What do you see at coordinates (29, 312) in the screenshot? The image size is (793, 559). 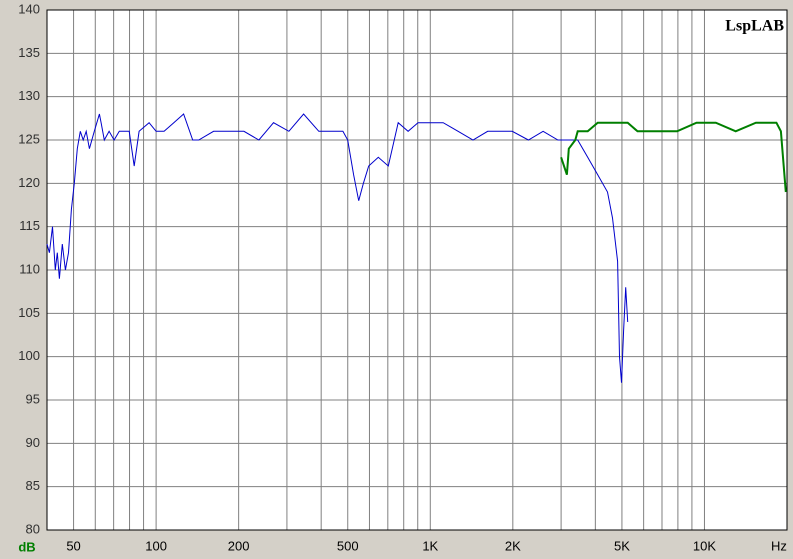 I see `y-tick-label: 105` at bounding box center [29, 312].